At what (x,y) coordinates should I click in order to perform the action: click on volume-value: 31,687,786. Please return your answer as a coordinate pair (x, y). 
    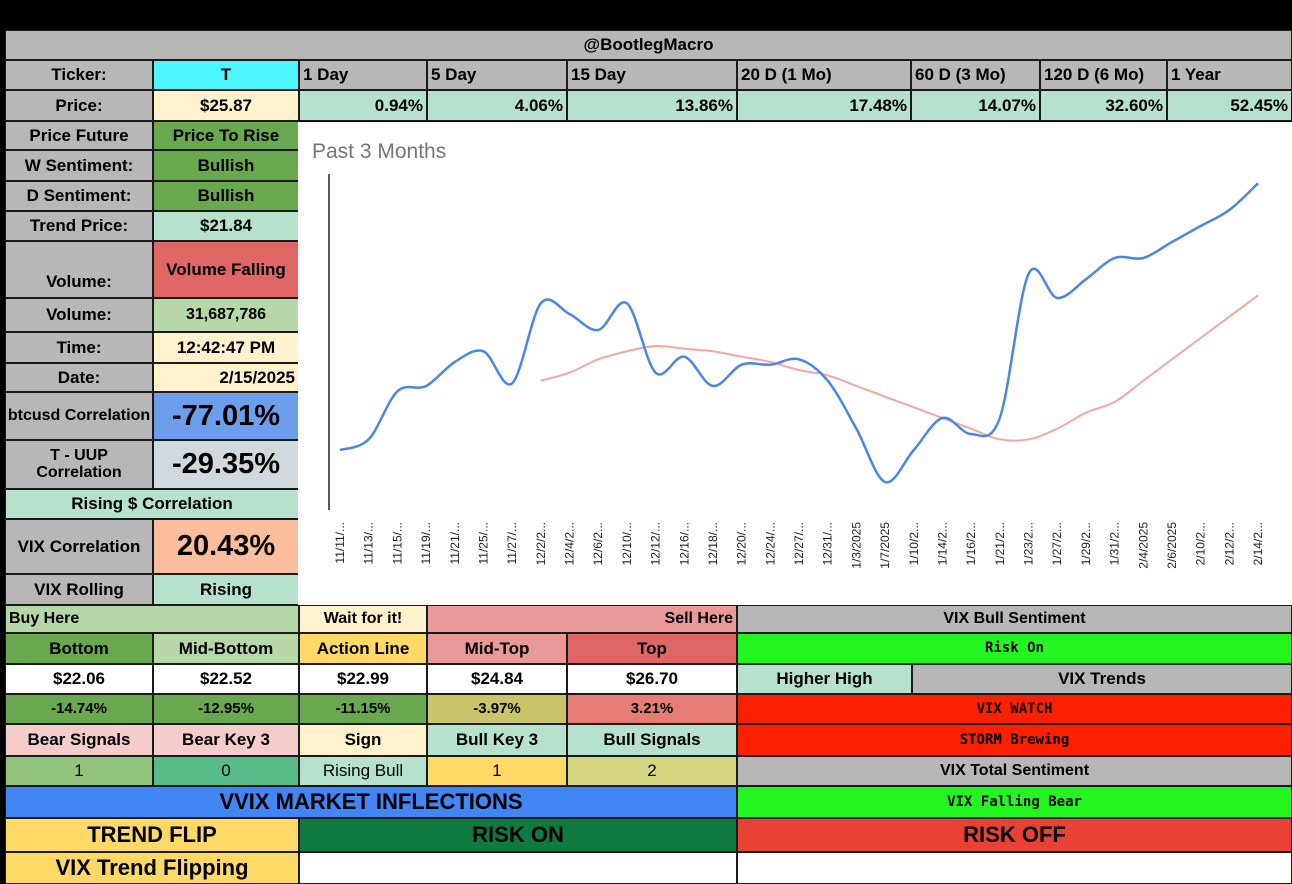
    Looking at the image, I should click on (226, 315).